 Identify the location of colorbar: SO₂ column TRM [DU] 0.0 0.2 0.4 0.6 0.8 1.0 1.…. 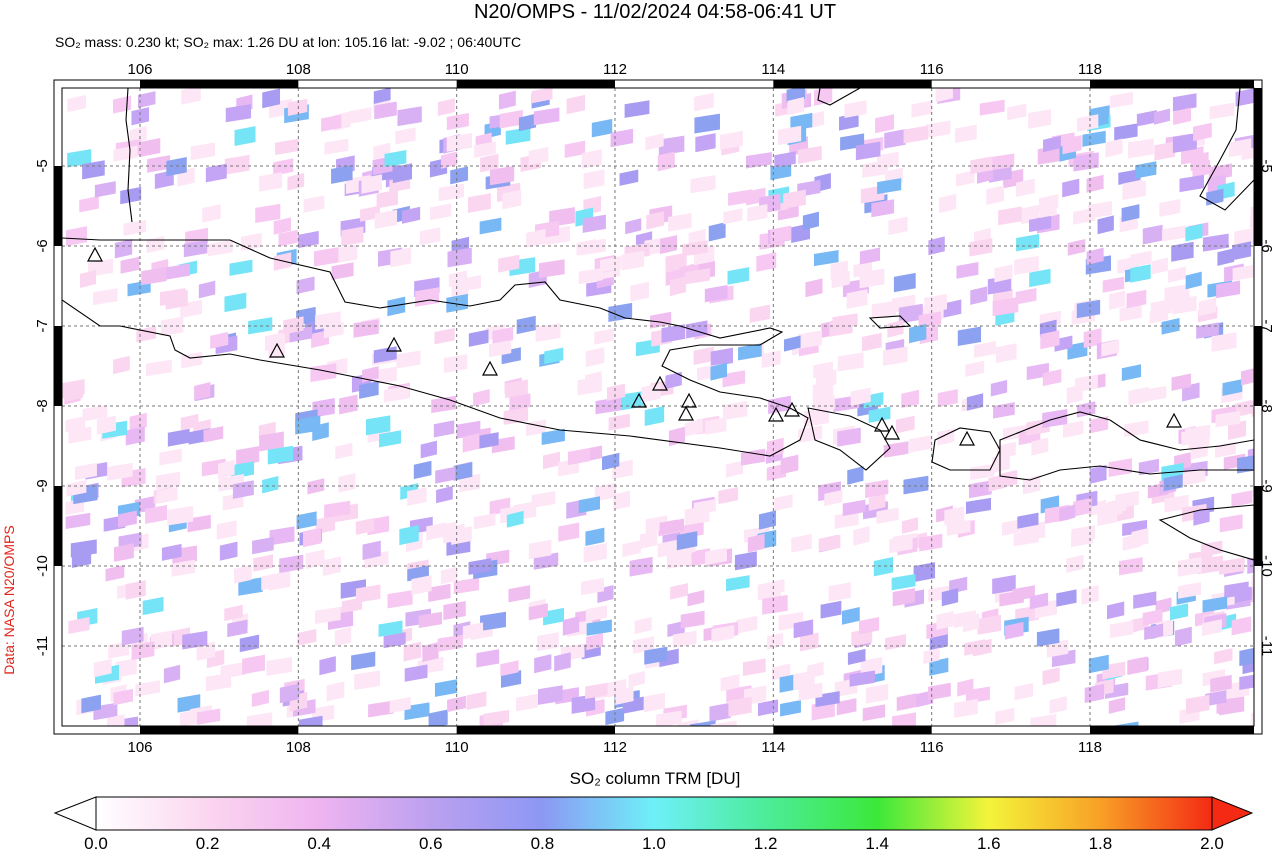
(653, 811).